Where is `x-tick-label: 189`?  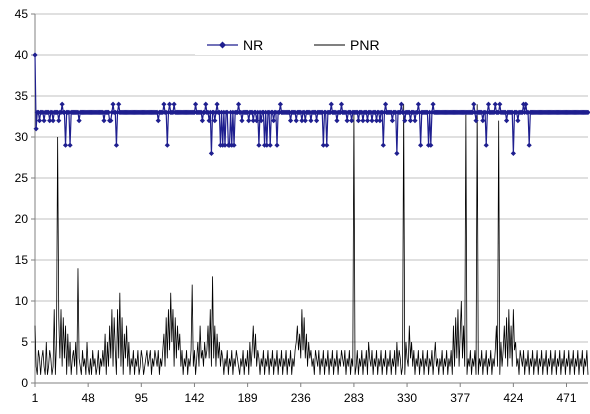 x-tick-label: 189 is located at coordinates (248, 398).